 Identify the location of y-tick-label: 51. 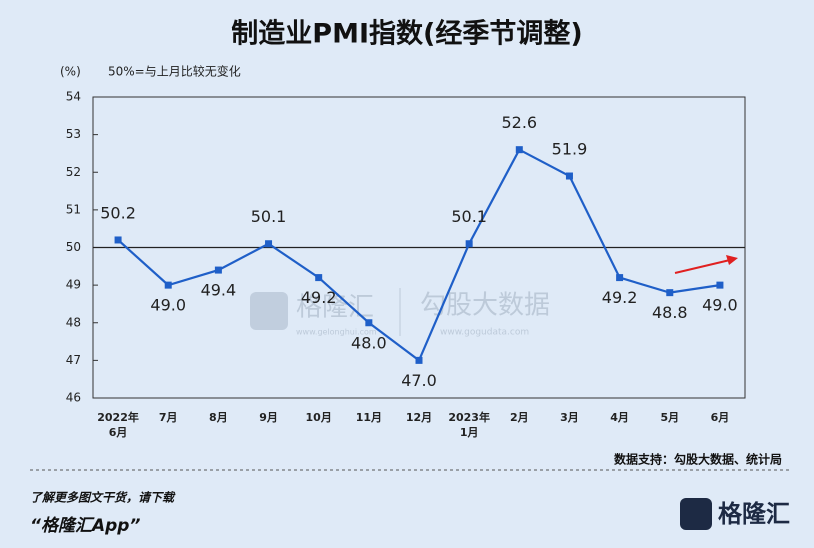
(73, 209).